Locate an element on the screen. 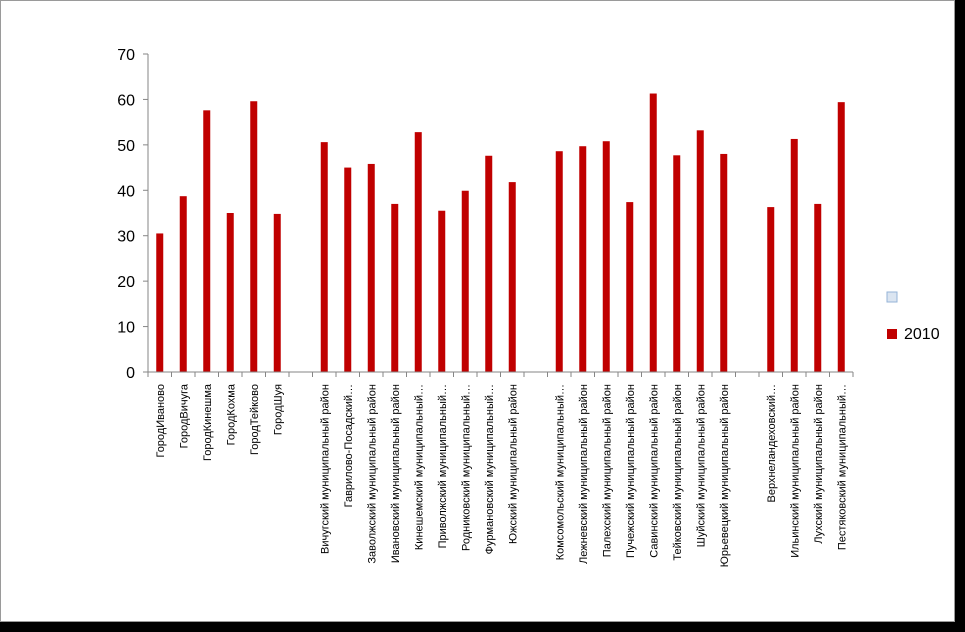 Image resolution: width=965 pixels, height=632 pixels. x-category-label: Савинский муниципальный район is located at coordinates (654, 471).